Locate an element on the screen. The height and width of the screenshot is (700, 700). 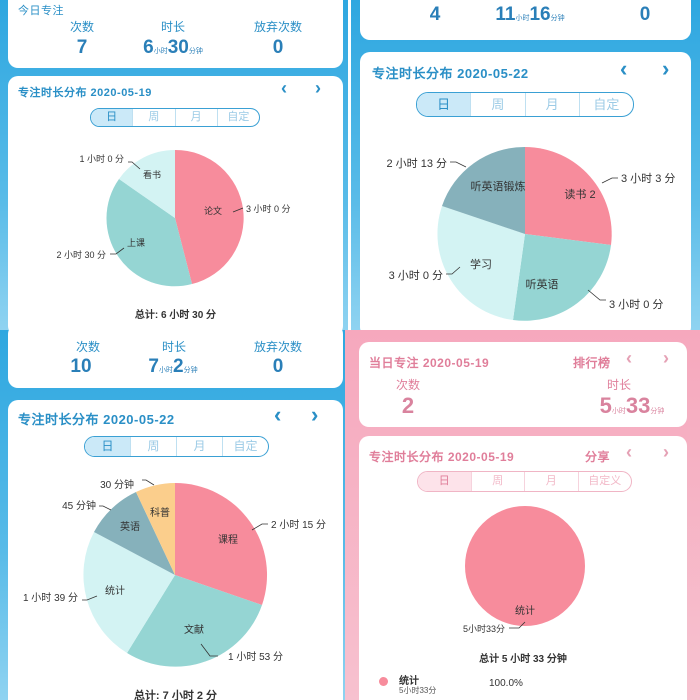
slice-label-wenxian: 文献 is located at coordinates (194, 629).